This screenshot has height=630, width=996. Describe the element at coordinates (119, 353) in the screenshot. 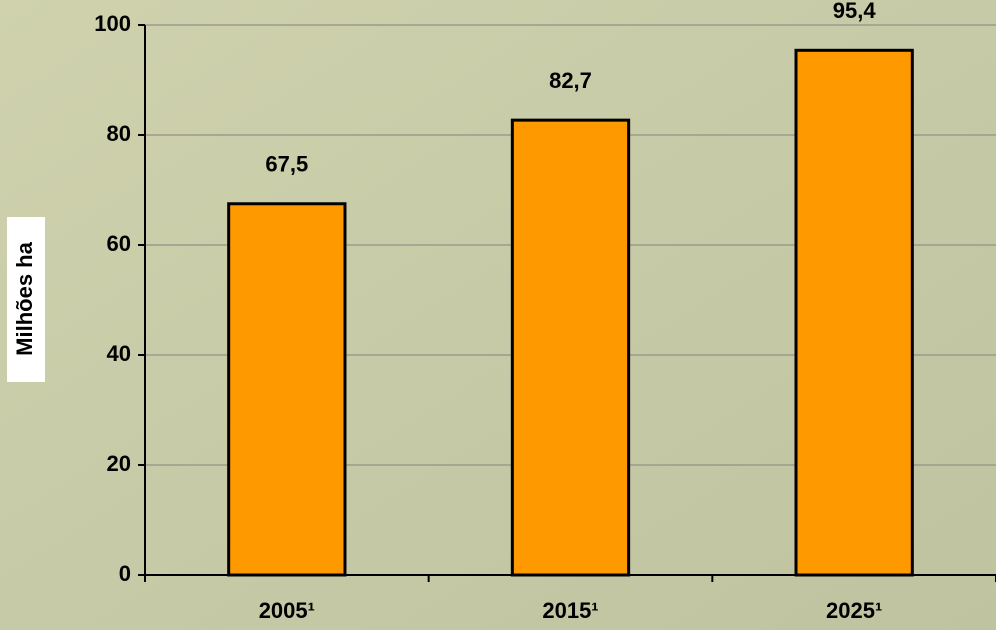

I see `y-tick-label: 40` at that location.